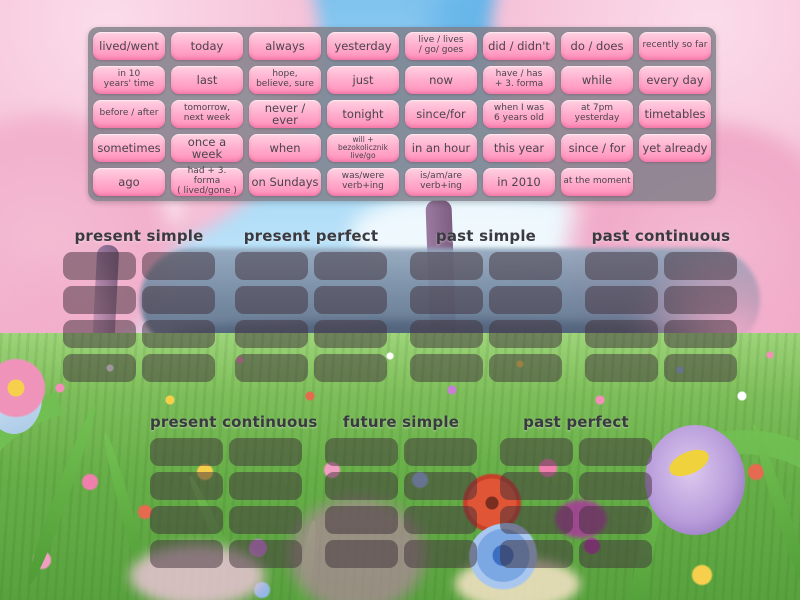  I want to click on word-tile: is/am/are verb+ing, so click(441, 182).